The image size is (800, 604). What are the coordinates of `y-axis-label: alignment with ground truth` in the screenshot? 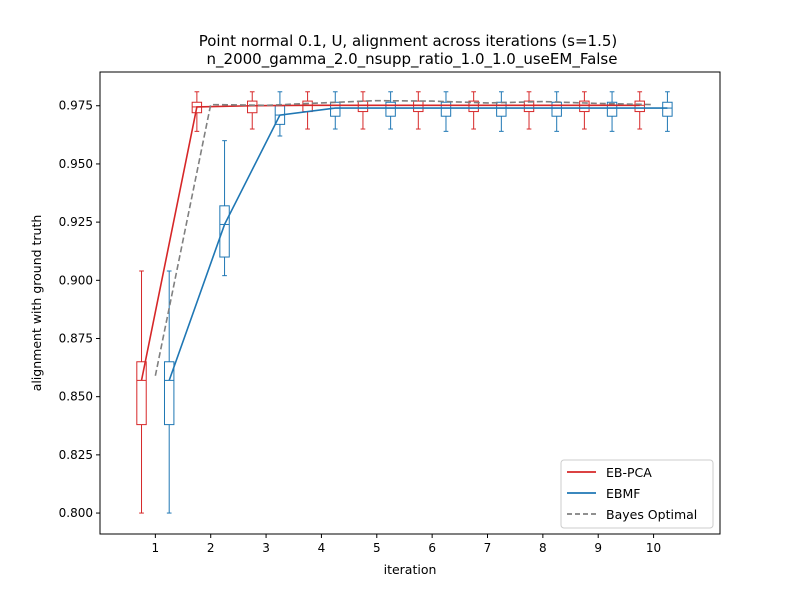 It's located at (36, 303).